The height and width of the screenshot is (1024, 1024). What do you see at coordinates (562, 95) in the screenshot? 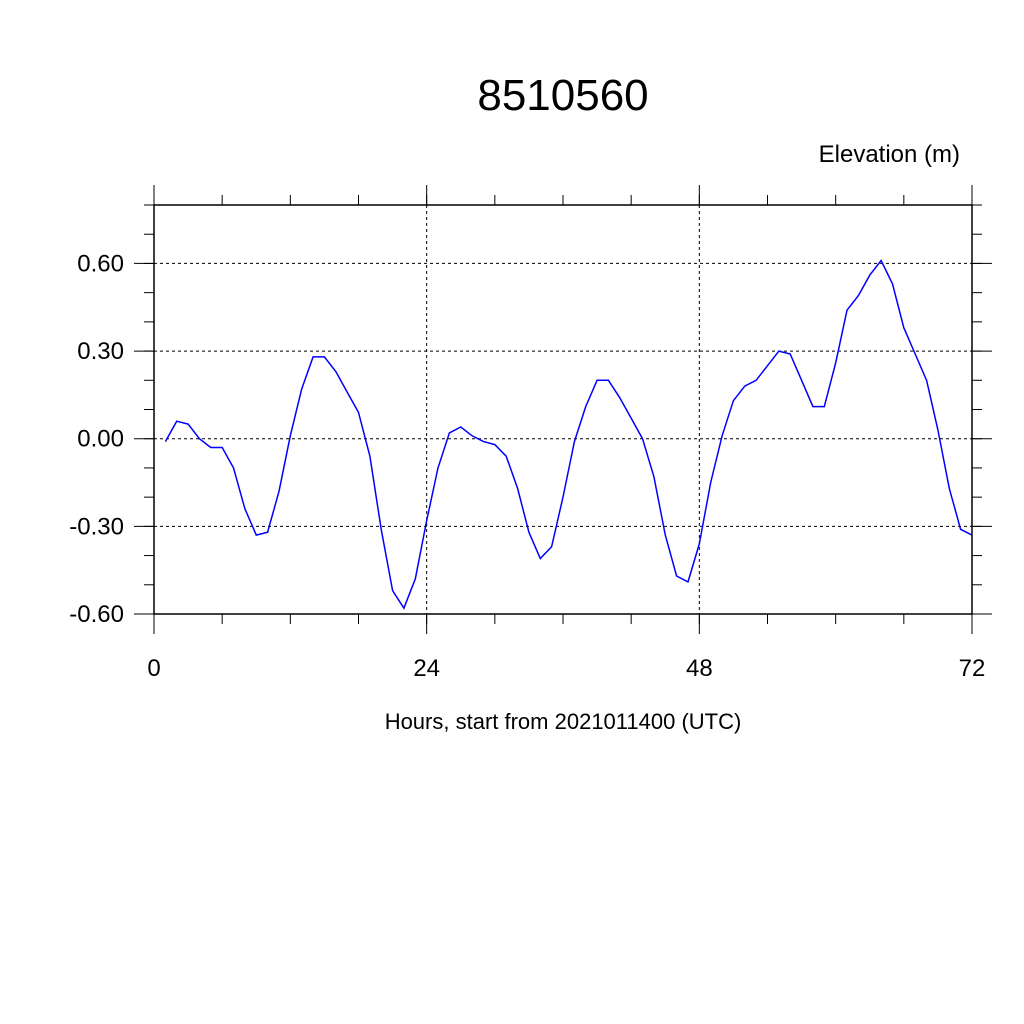
I see `chart-title: 8510560` at bounding box center [562, 95].